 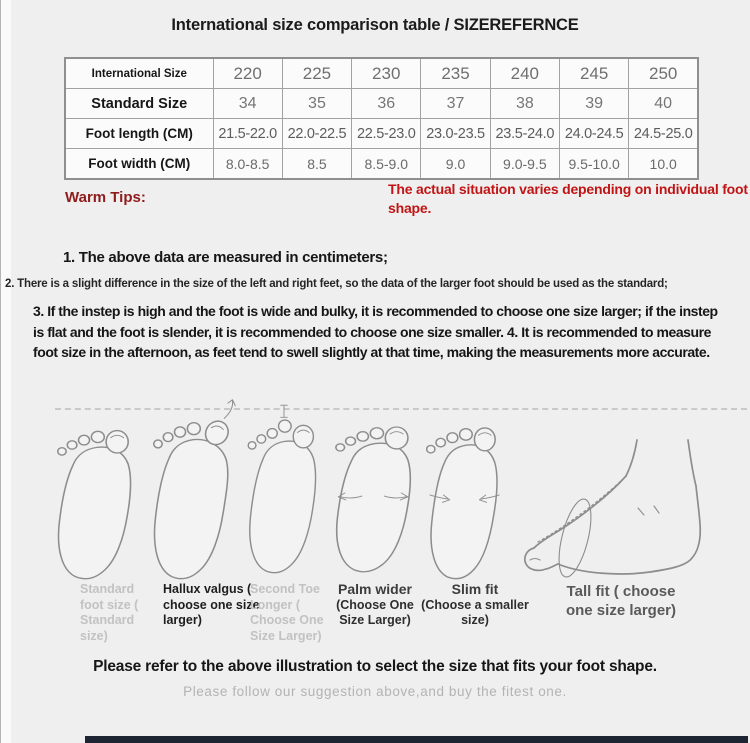 What do you see at coordinates (621, 601) in the screenshot?
I see `foot-label-tall-fit: Tall fit ( choose one size larger)` at bounding box center [621, 601].